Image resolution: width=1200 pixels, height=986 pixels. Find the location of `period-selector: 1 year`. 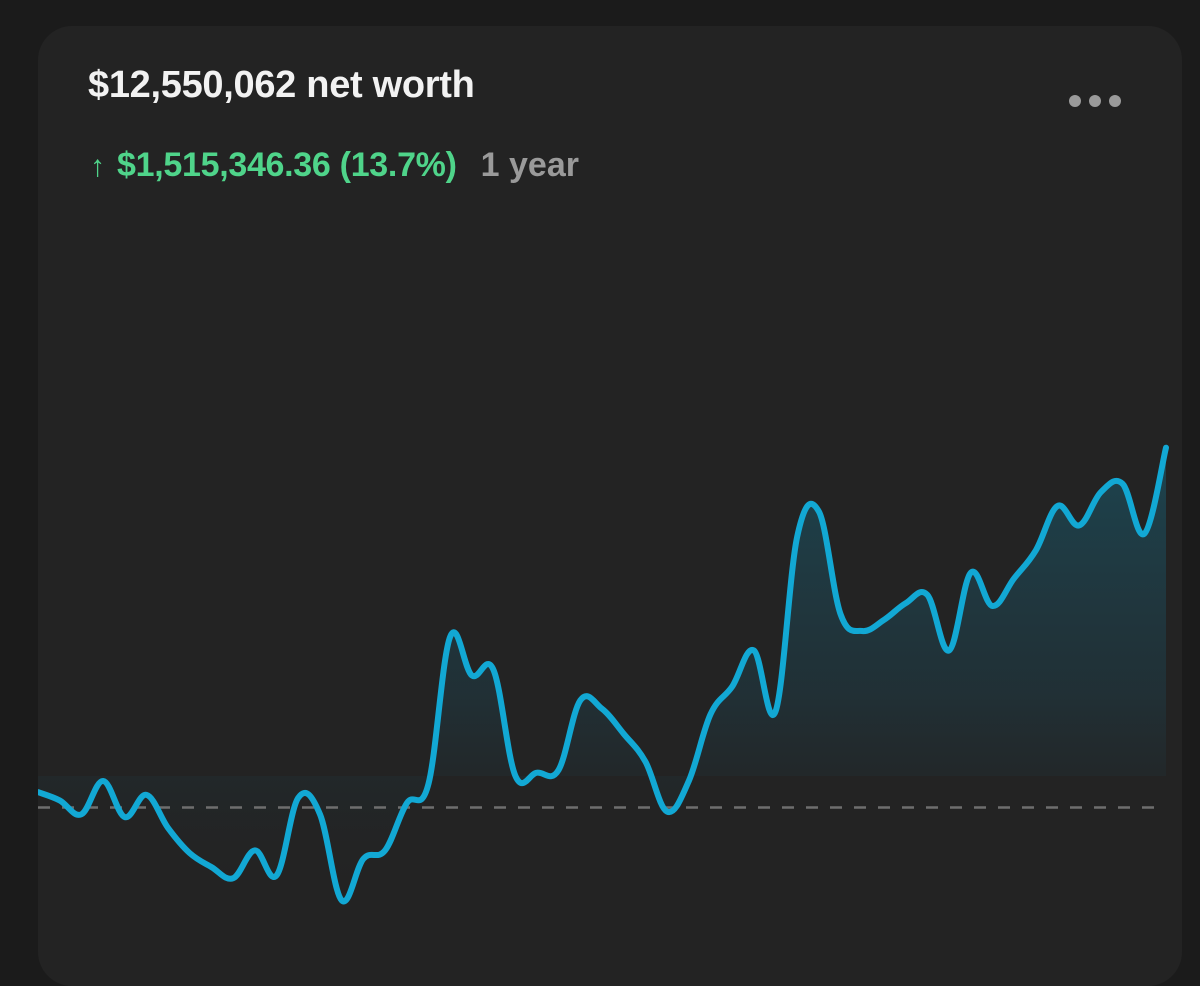

period-selector: 1 year is located at coordinates (529, 165).